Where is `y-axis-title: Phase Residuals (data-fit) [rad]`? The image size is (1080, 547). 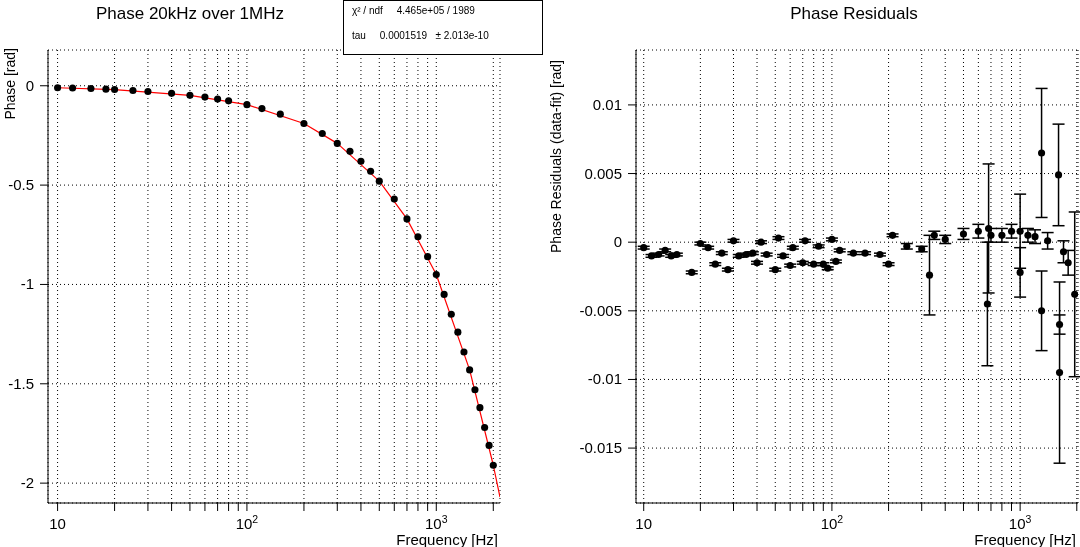 y-axis-title: Phase Residuals (data-fit) [rad] is located at coordinates (556, 156).